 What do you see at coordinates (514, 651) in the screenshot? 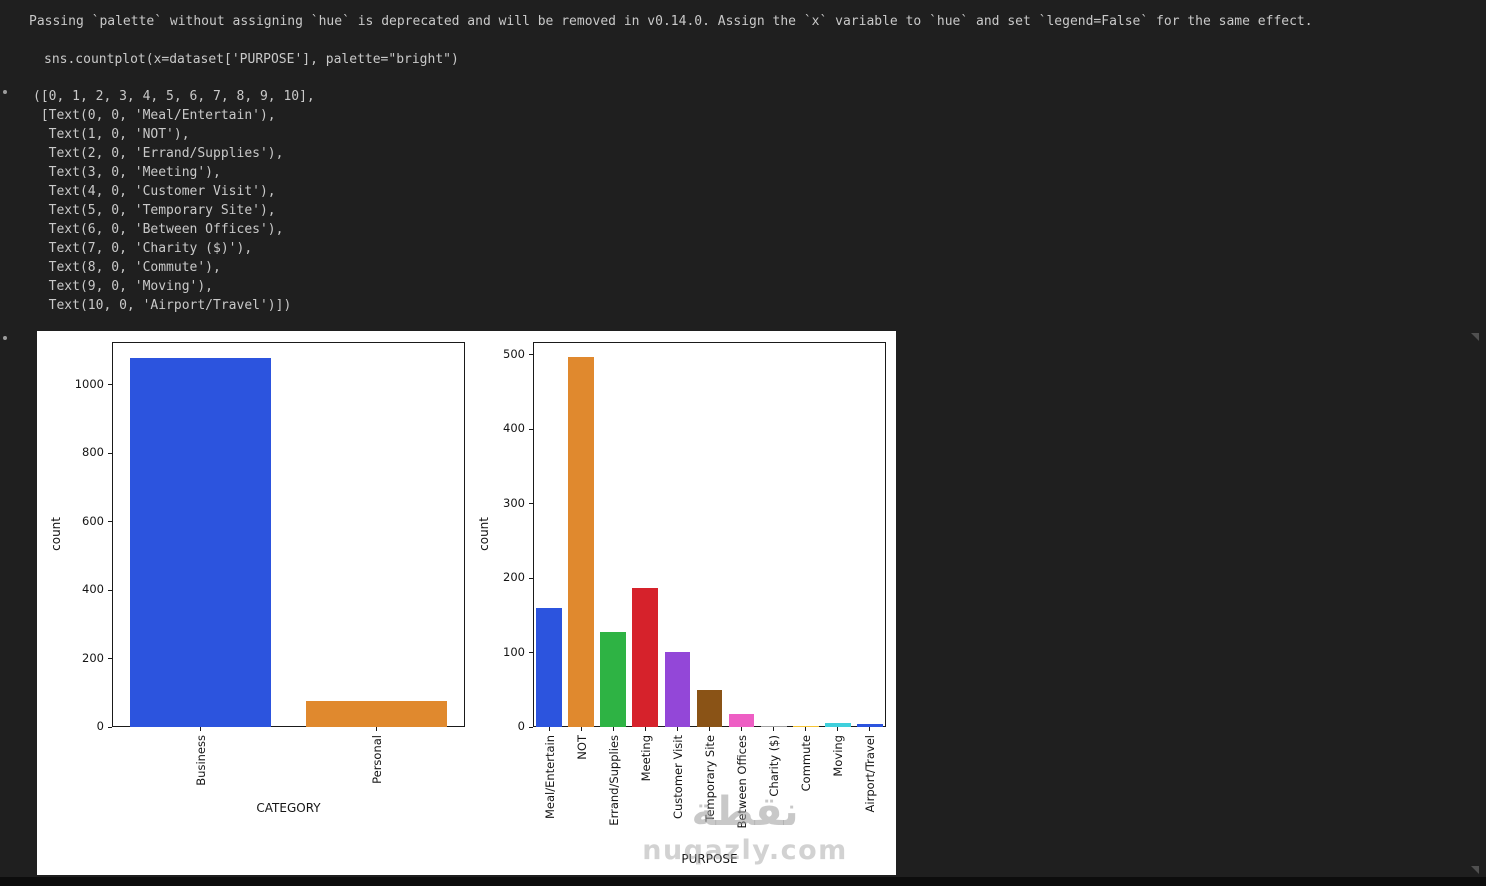
I see `y-tick-label: 100` at bounding box center [514, 651].